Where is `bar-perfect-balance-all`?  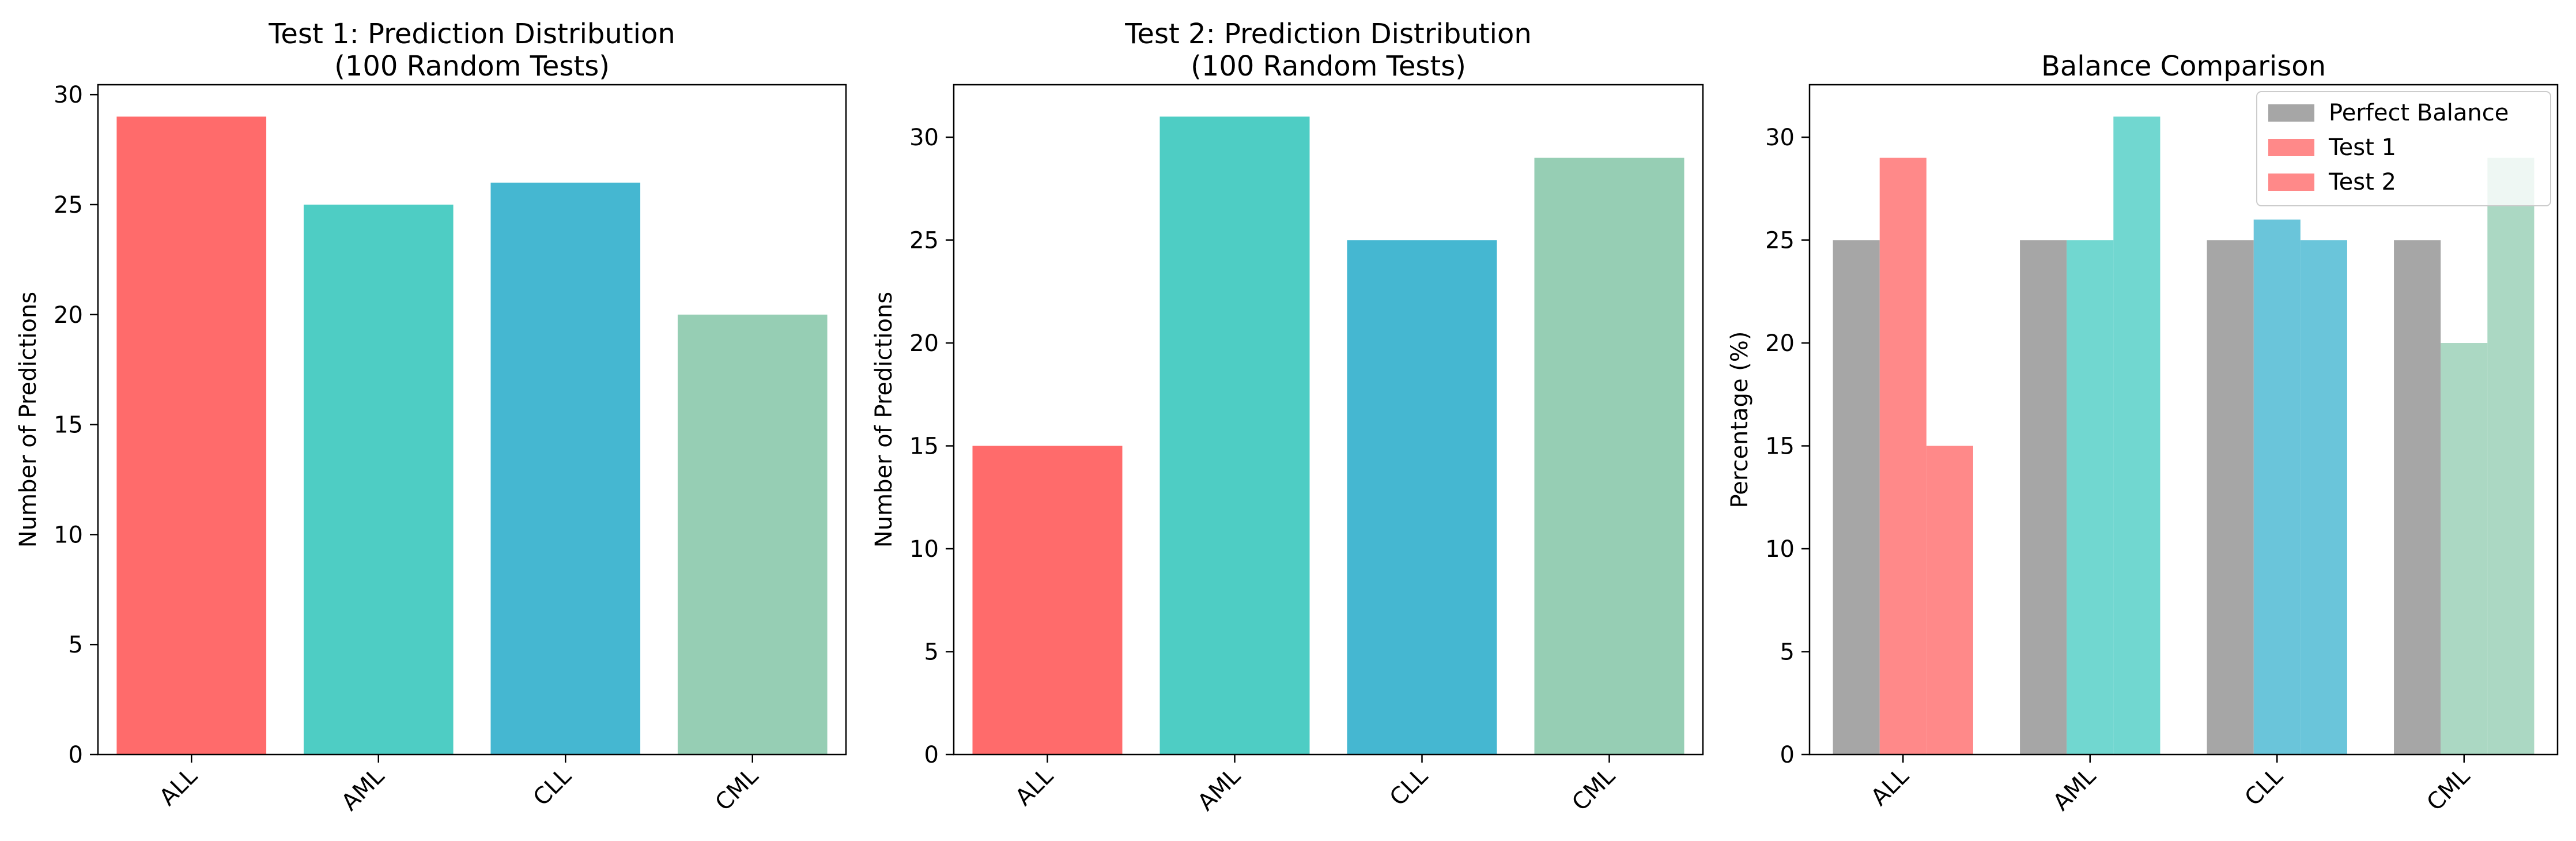 bar-perfect-balance-all is located at coordinates (1856, 497).